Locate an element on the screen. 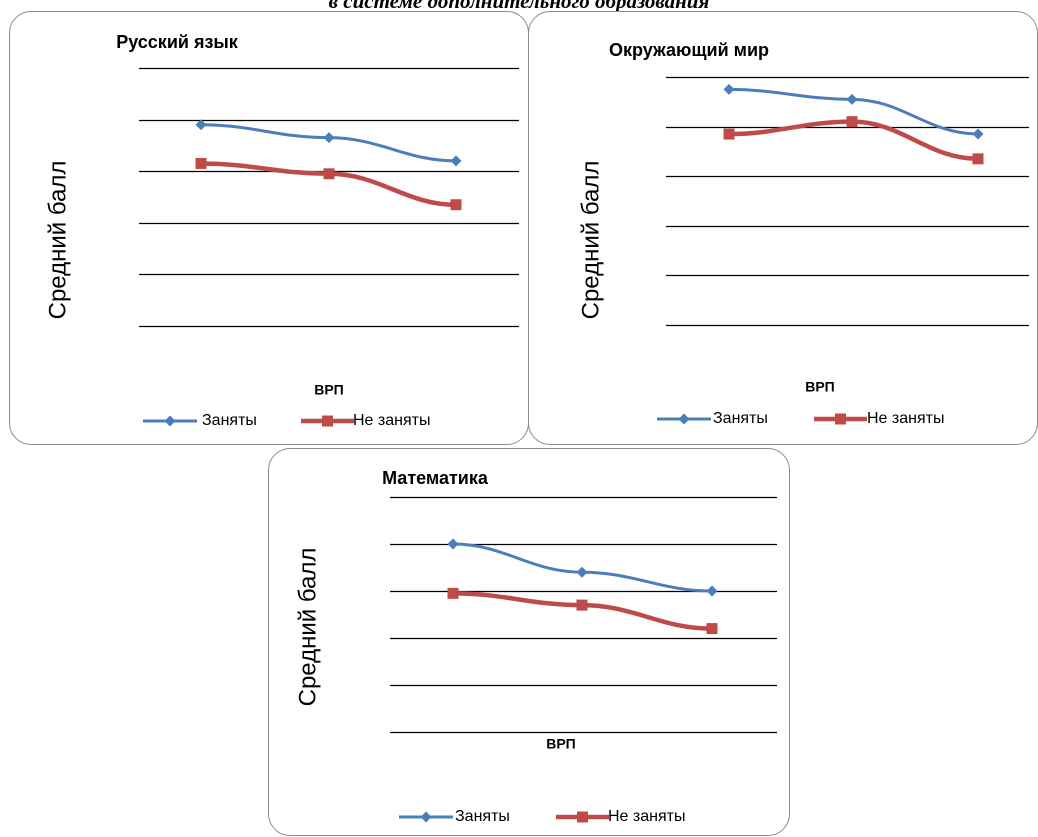 This screenshot has height=837, width=1038. chart-title: Русский язык is located at coordinates (177, 42).